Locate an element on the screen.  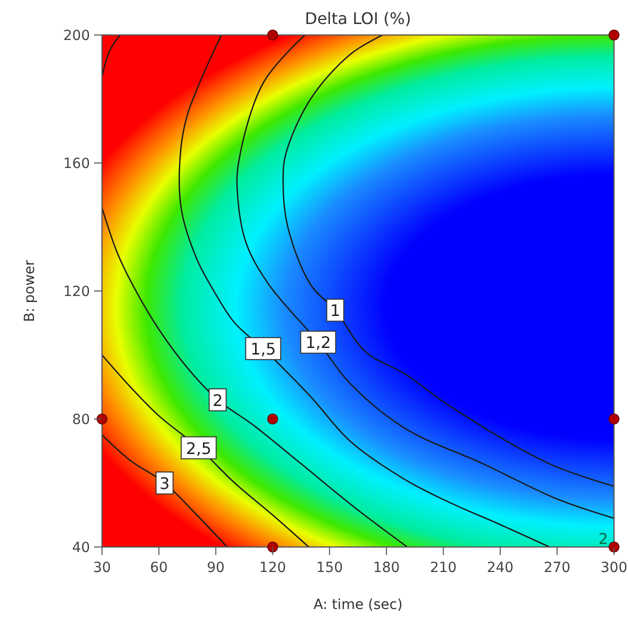
series-label: 3 is located at coordinates (164, 483).